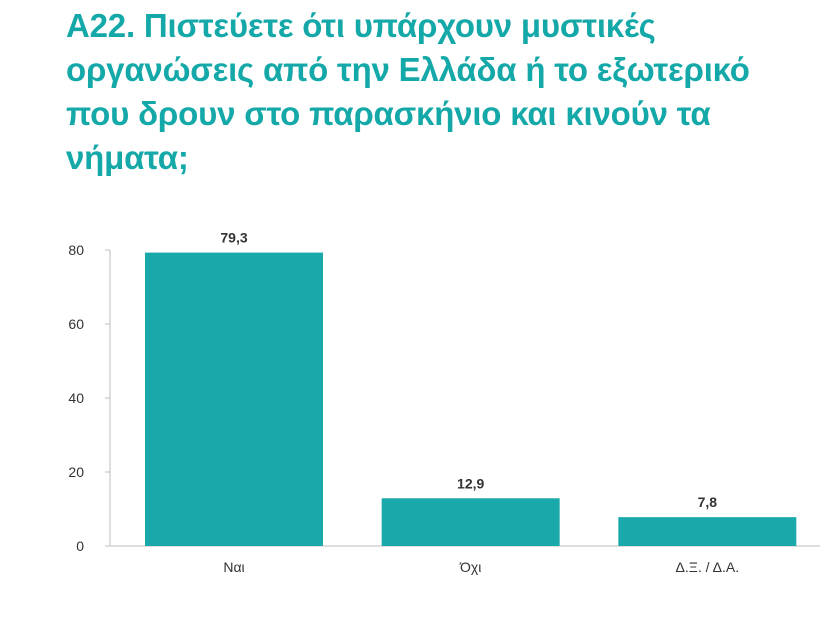  I want to click on y-tick-label: 80, so click(76, 250).